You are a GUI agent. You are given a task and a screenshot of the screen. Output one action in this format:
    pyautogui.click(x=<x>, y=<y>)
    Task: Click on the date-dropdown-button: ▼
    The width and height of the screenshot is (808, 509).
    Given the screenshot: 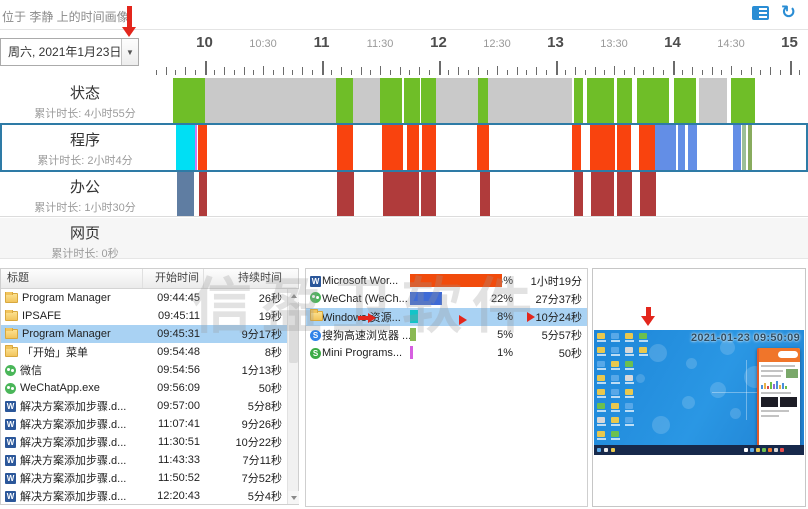 What is the action you would take?
    pyautogui.click(x=129, y=52)
    